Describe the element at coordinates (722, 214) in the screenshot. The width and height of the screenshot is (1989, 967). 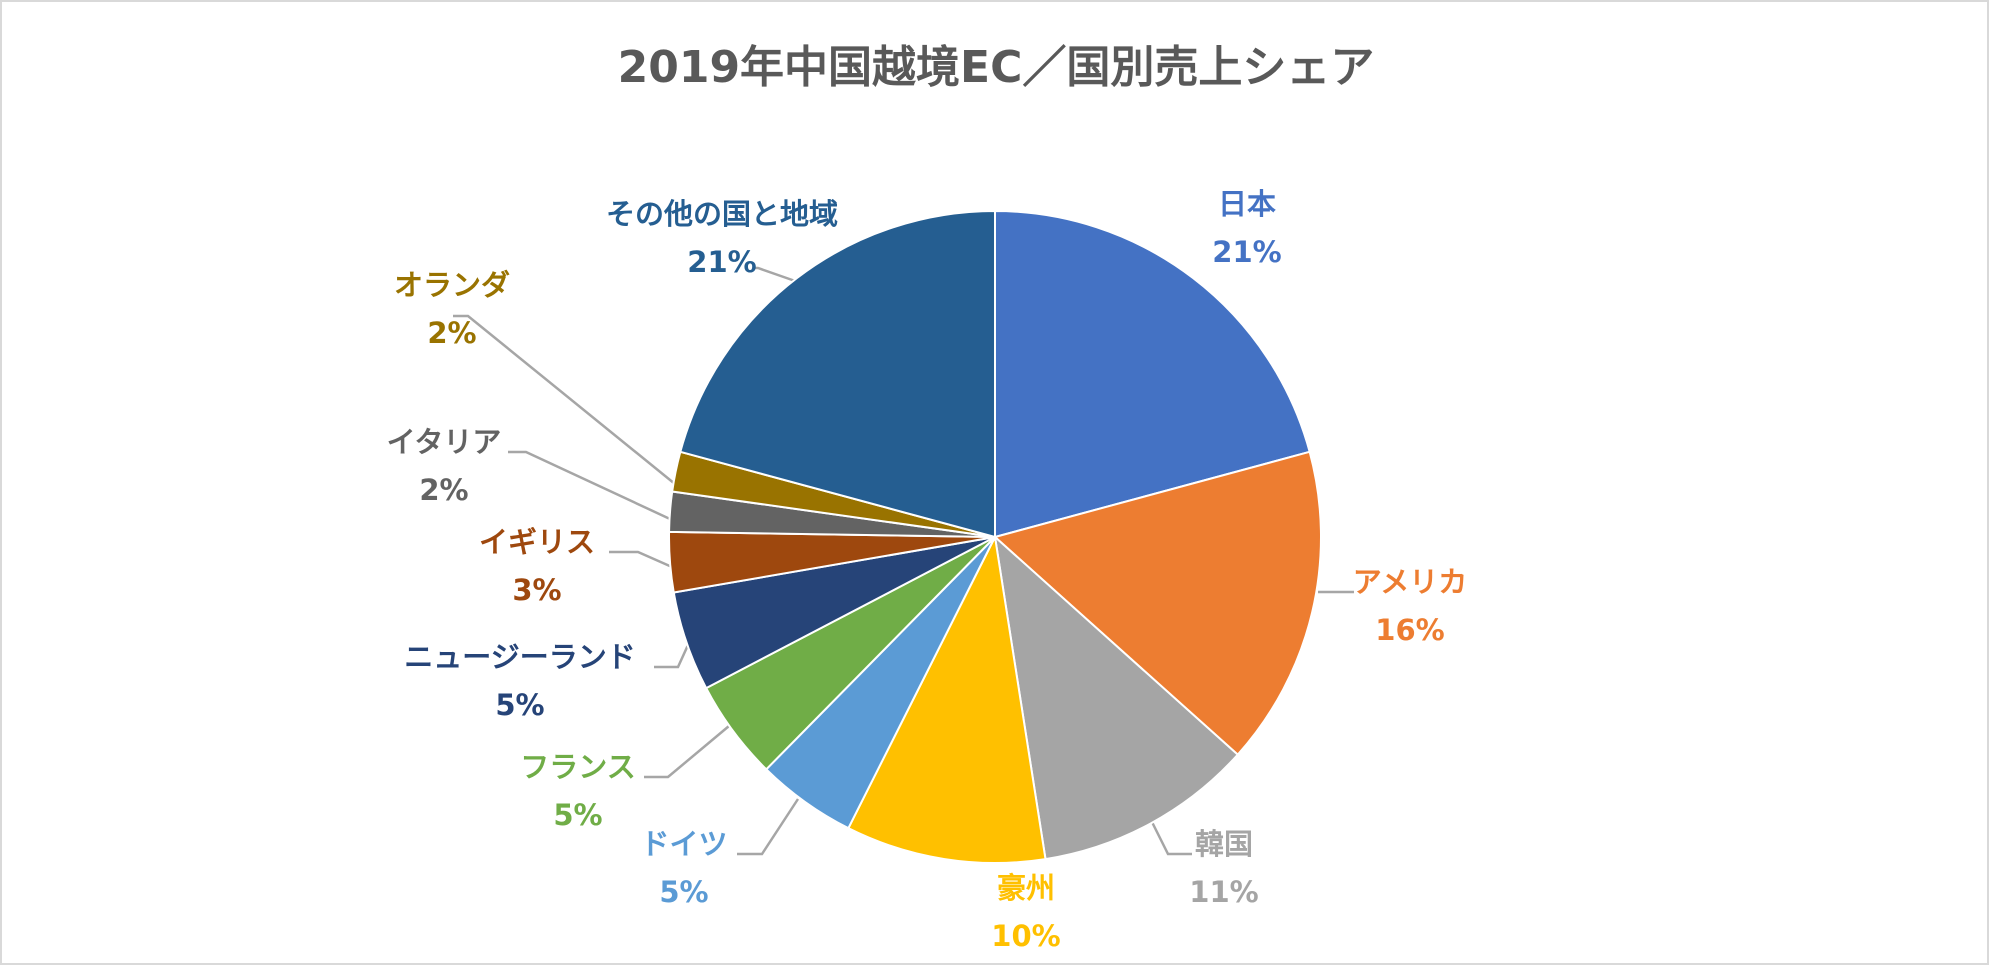
I see `slice-name-label: その他の国と地域` at that location.